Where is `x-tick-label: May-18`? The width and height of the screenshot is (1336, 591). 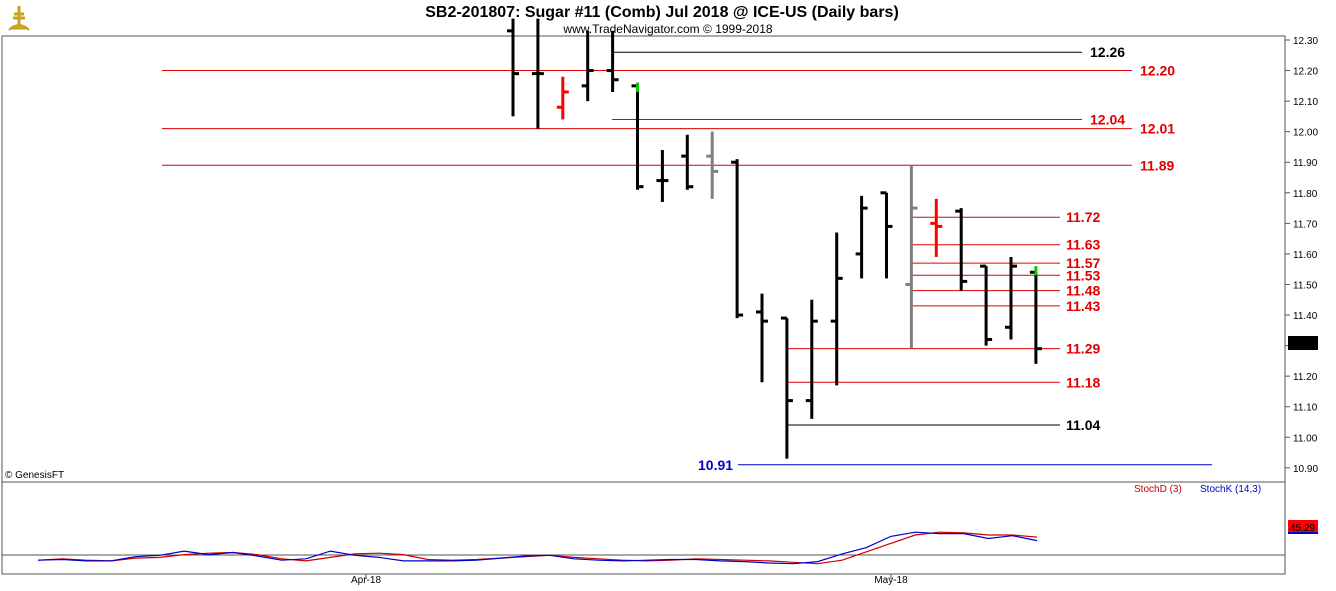
x-tick-label: May-18 is located at coordinates (891, 580).